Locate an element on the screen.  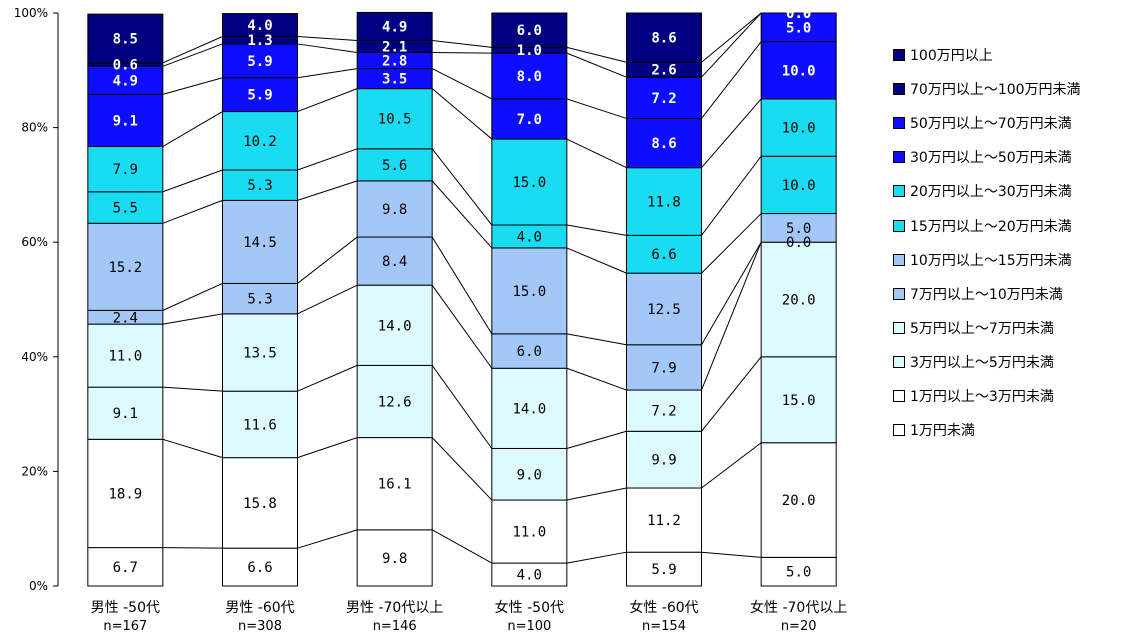
y-tick-label: 60% is located at coordinates (34, 242).